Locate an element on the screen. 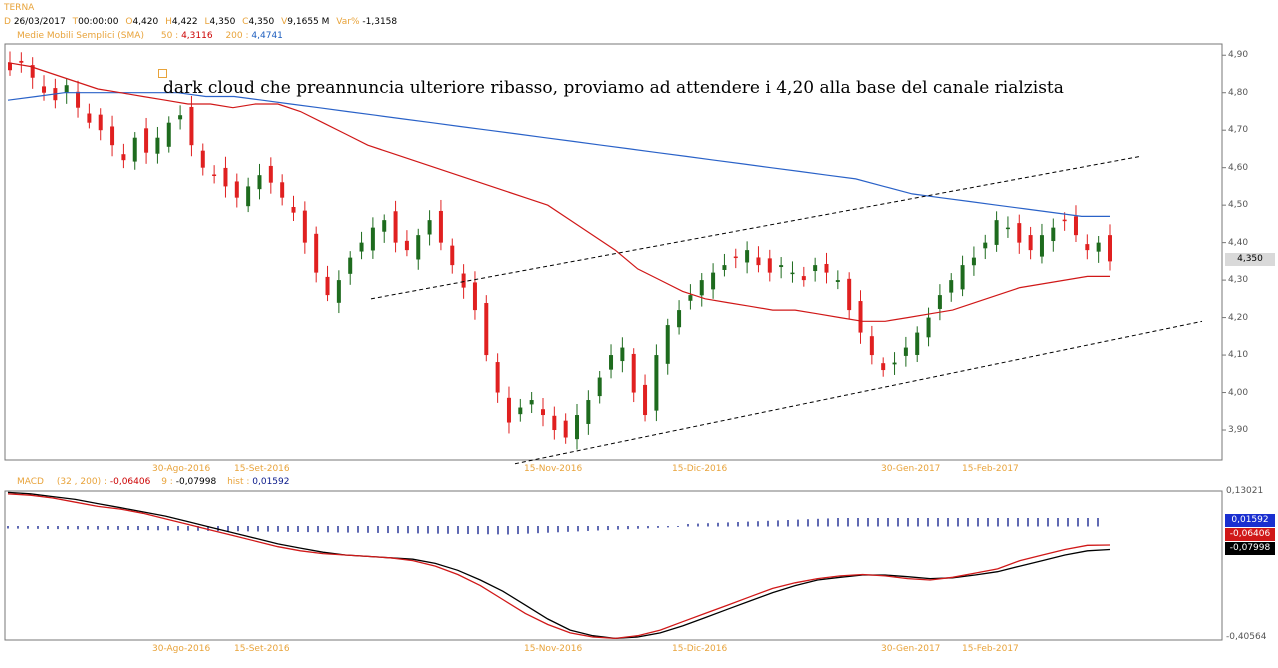  macd-axis-top: 0,13021 is located at coordinates (1245, 491).